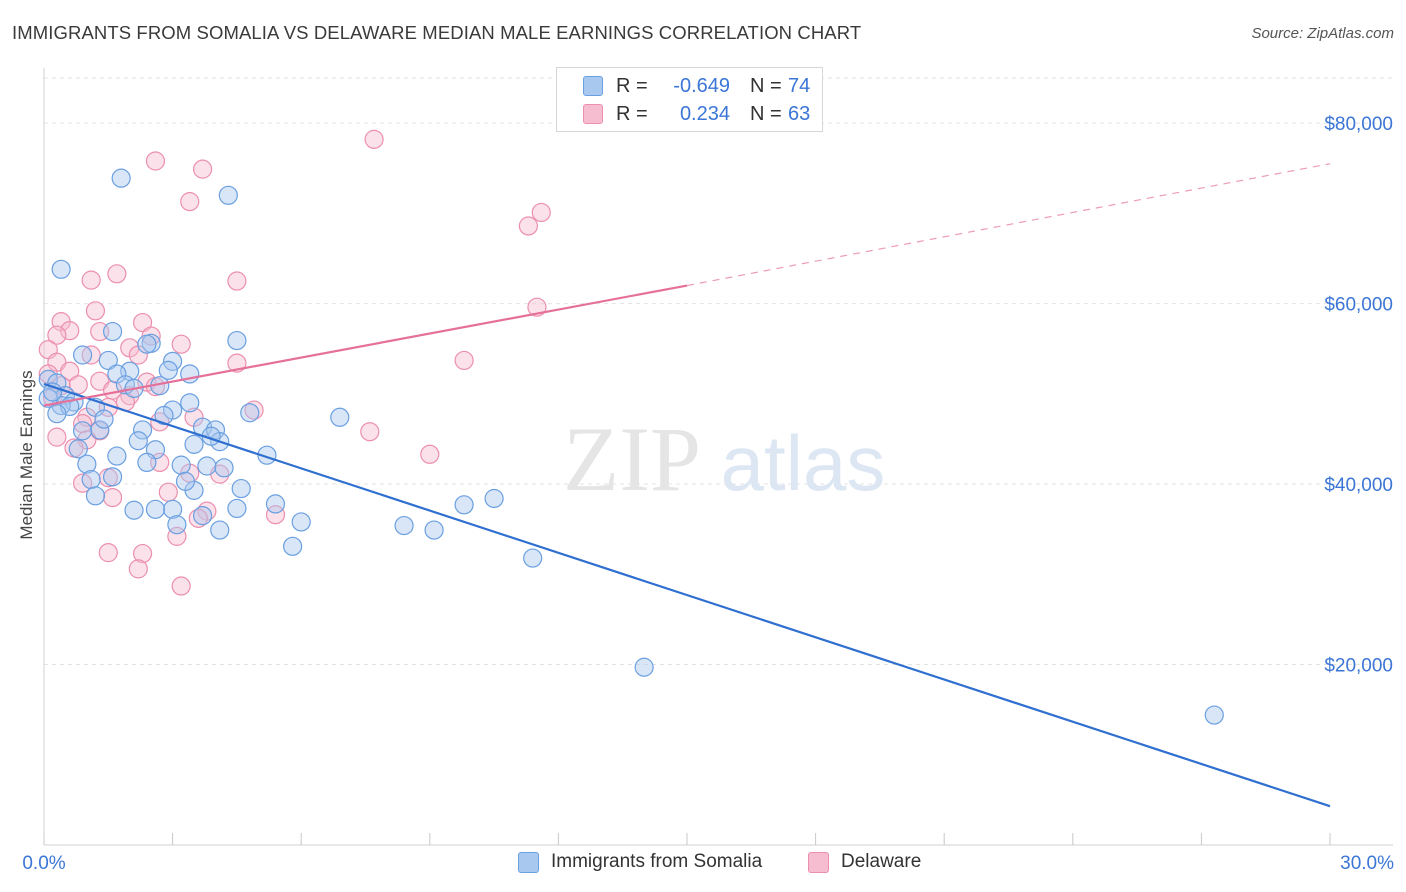 This screenshot has height=892, width=1406. What do you see at coordinates (43, 863) in the screenshot?
I see `x-tick-label-min: 0.0%` at bounding box center [43, 863].